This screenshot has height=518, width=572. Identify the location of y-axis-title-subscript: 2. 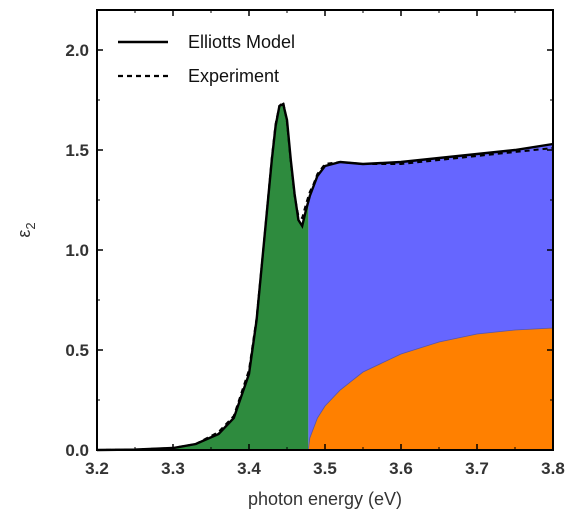
(30, 225).